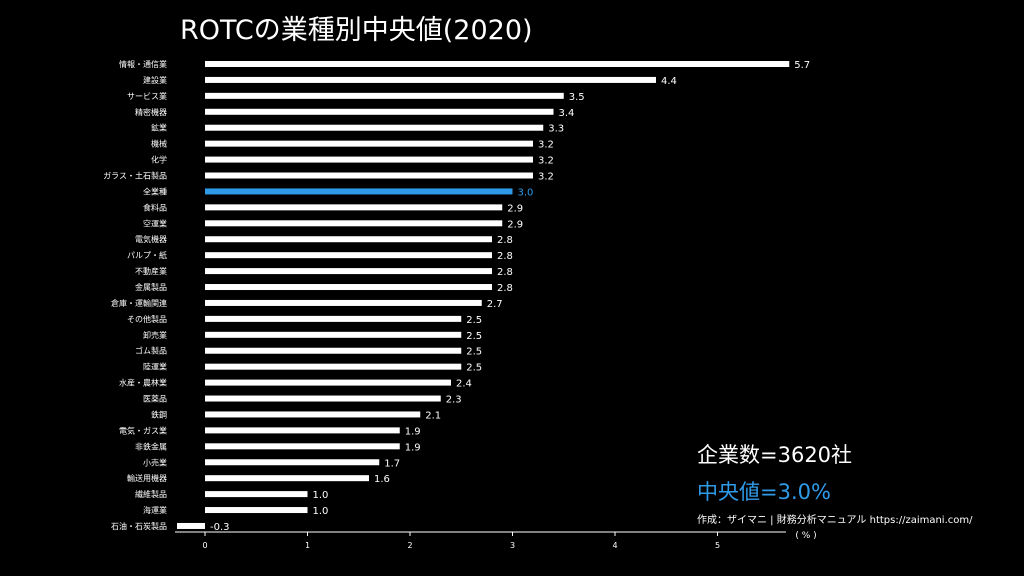  I want to click on category-label: 繊維製品, so click(151, 494).